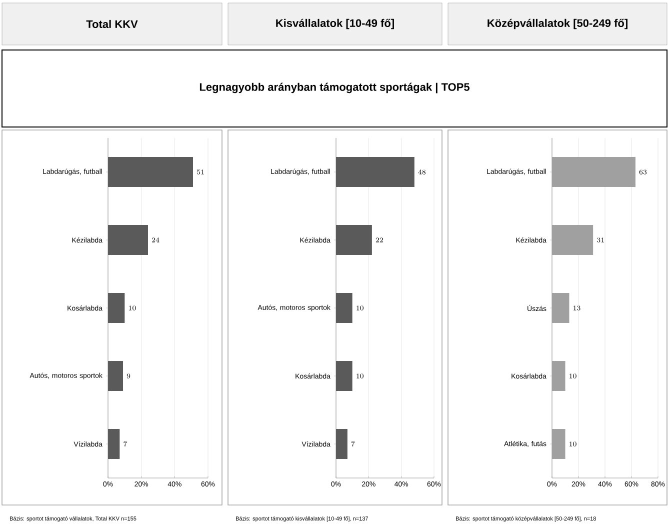 This screenshot has height=532, width=669. What do you see at coordinates (112, 24) in the screenshot?
I see `chart-title: Total KKV` at bounding box center [112, 24].